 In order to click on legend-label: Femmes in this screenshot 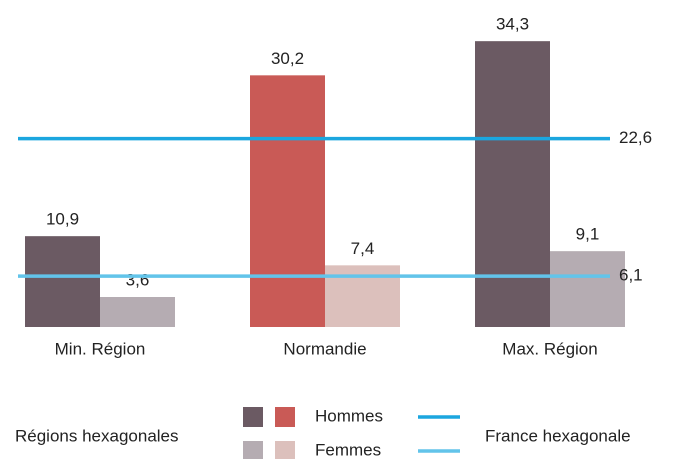, I will do `click(348, 449)`.